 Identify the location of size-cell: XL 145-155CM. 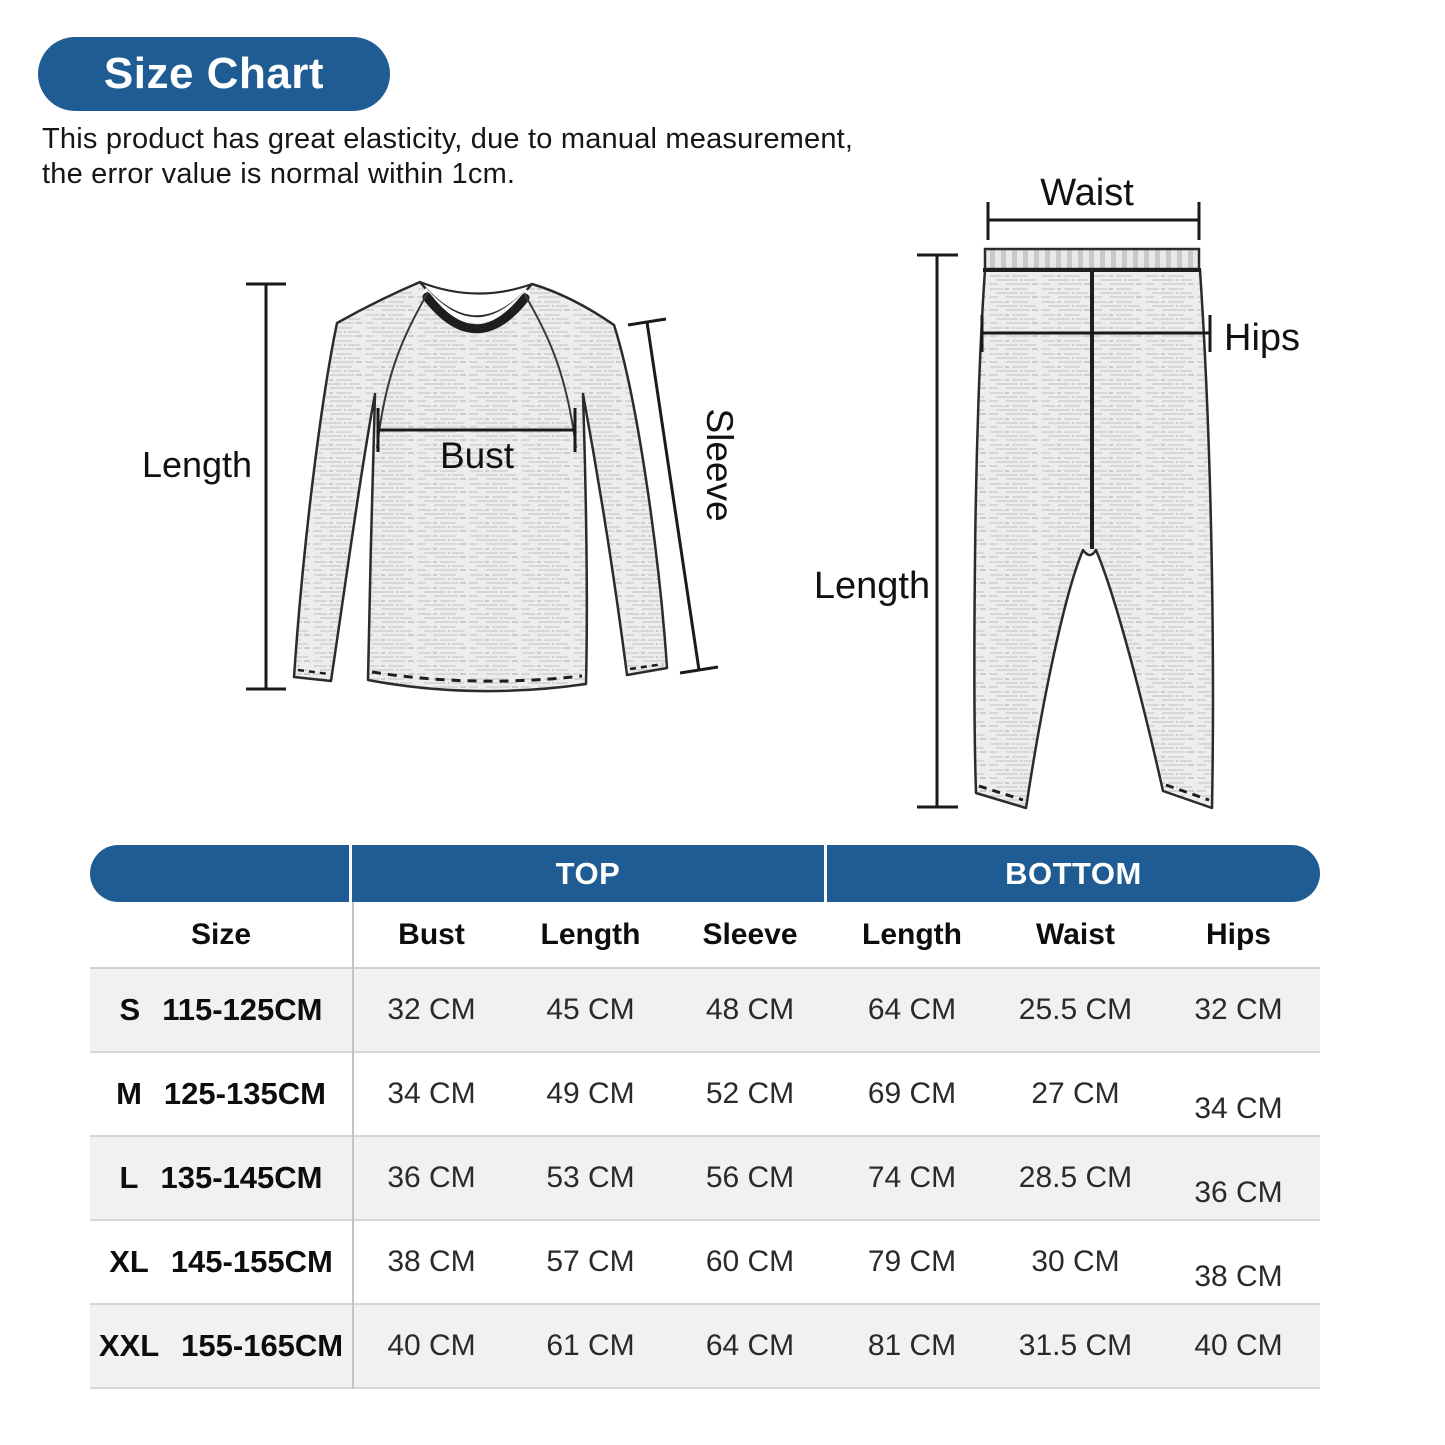
(221, 1262).